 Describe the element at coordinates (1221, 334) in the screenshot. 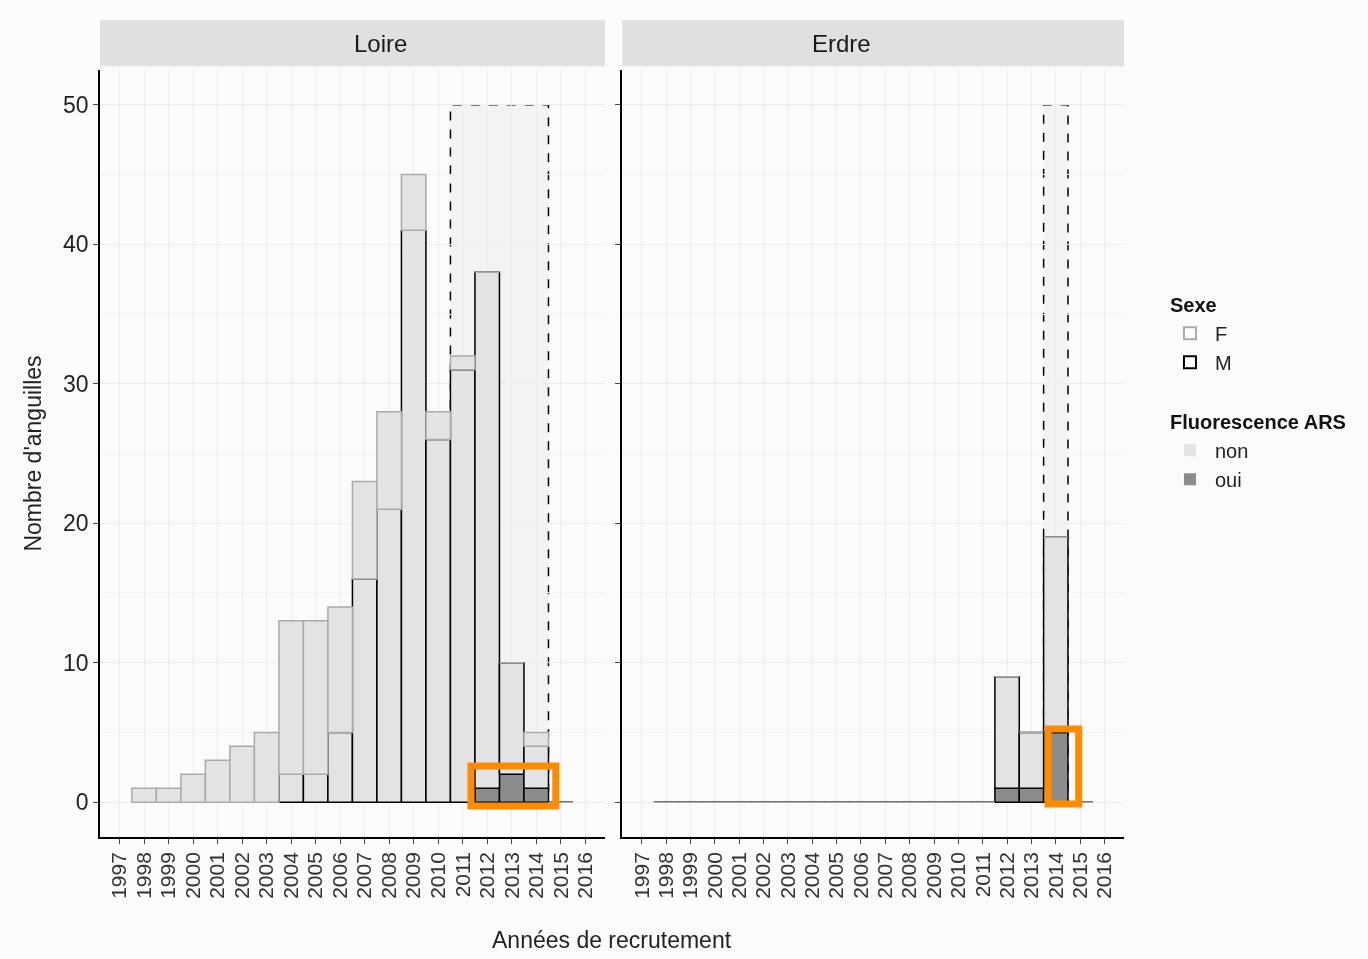

I see `legend-label: F` at that location.